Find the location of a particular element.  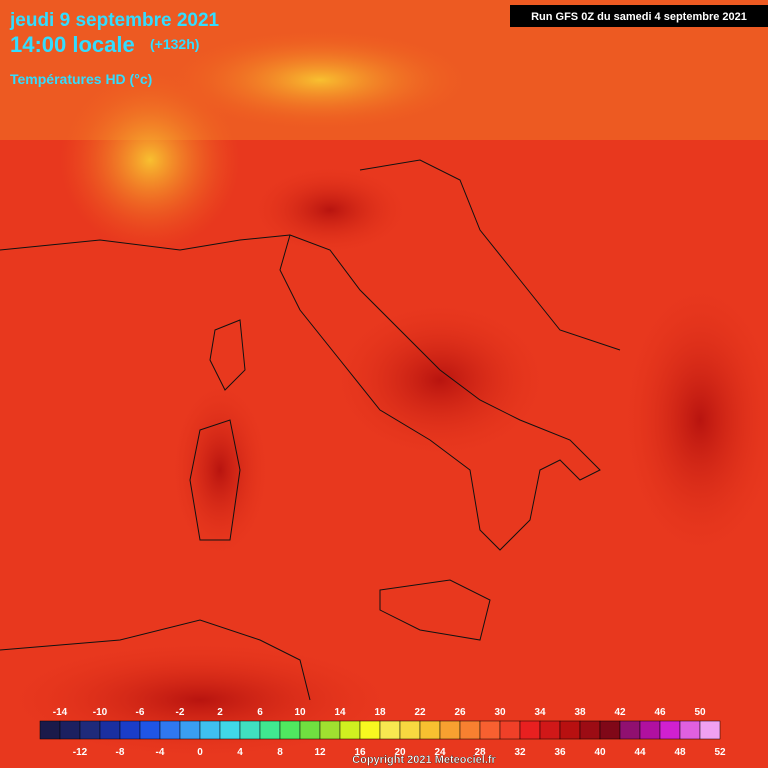

africa-hot is located at coordinates (200, 700).